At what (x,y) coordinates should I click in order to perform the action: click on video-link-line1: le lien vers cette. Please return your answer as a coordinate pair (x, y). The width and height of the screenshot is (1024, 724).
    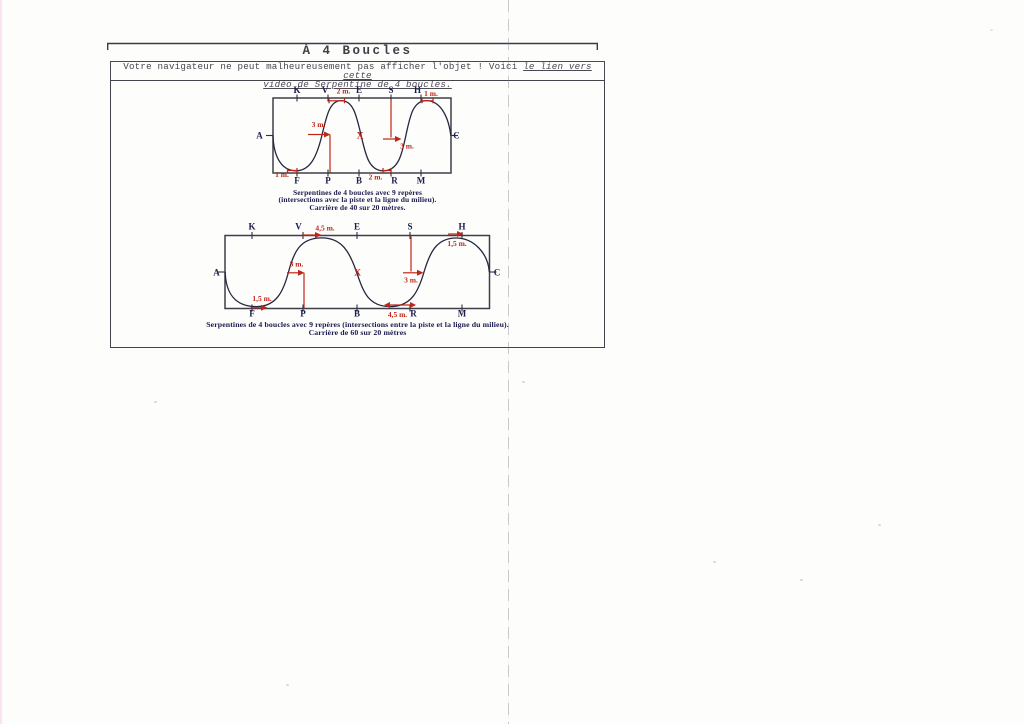
    Looking at the image, I should click on (467, 71).